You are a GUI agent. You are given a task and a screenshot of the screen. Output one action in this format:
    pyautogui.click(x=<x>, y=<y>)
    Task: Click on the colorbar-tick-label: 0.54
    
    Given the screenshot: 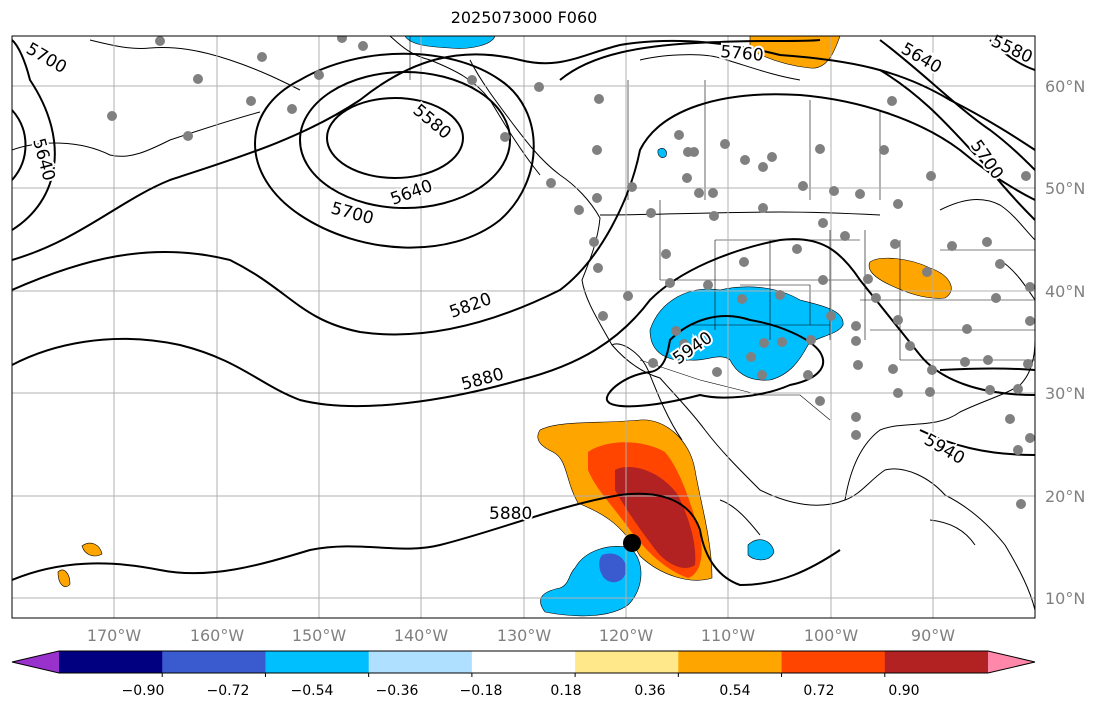 What is the action you would take?
    pyautogui.click(x=735, y=691)
    